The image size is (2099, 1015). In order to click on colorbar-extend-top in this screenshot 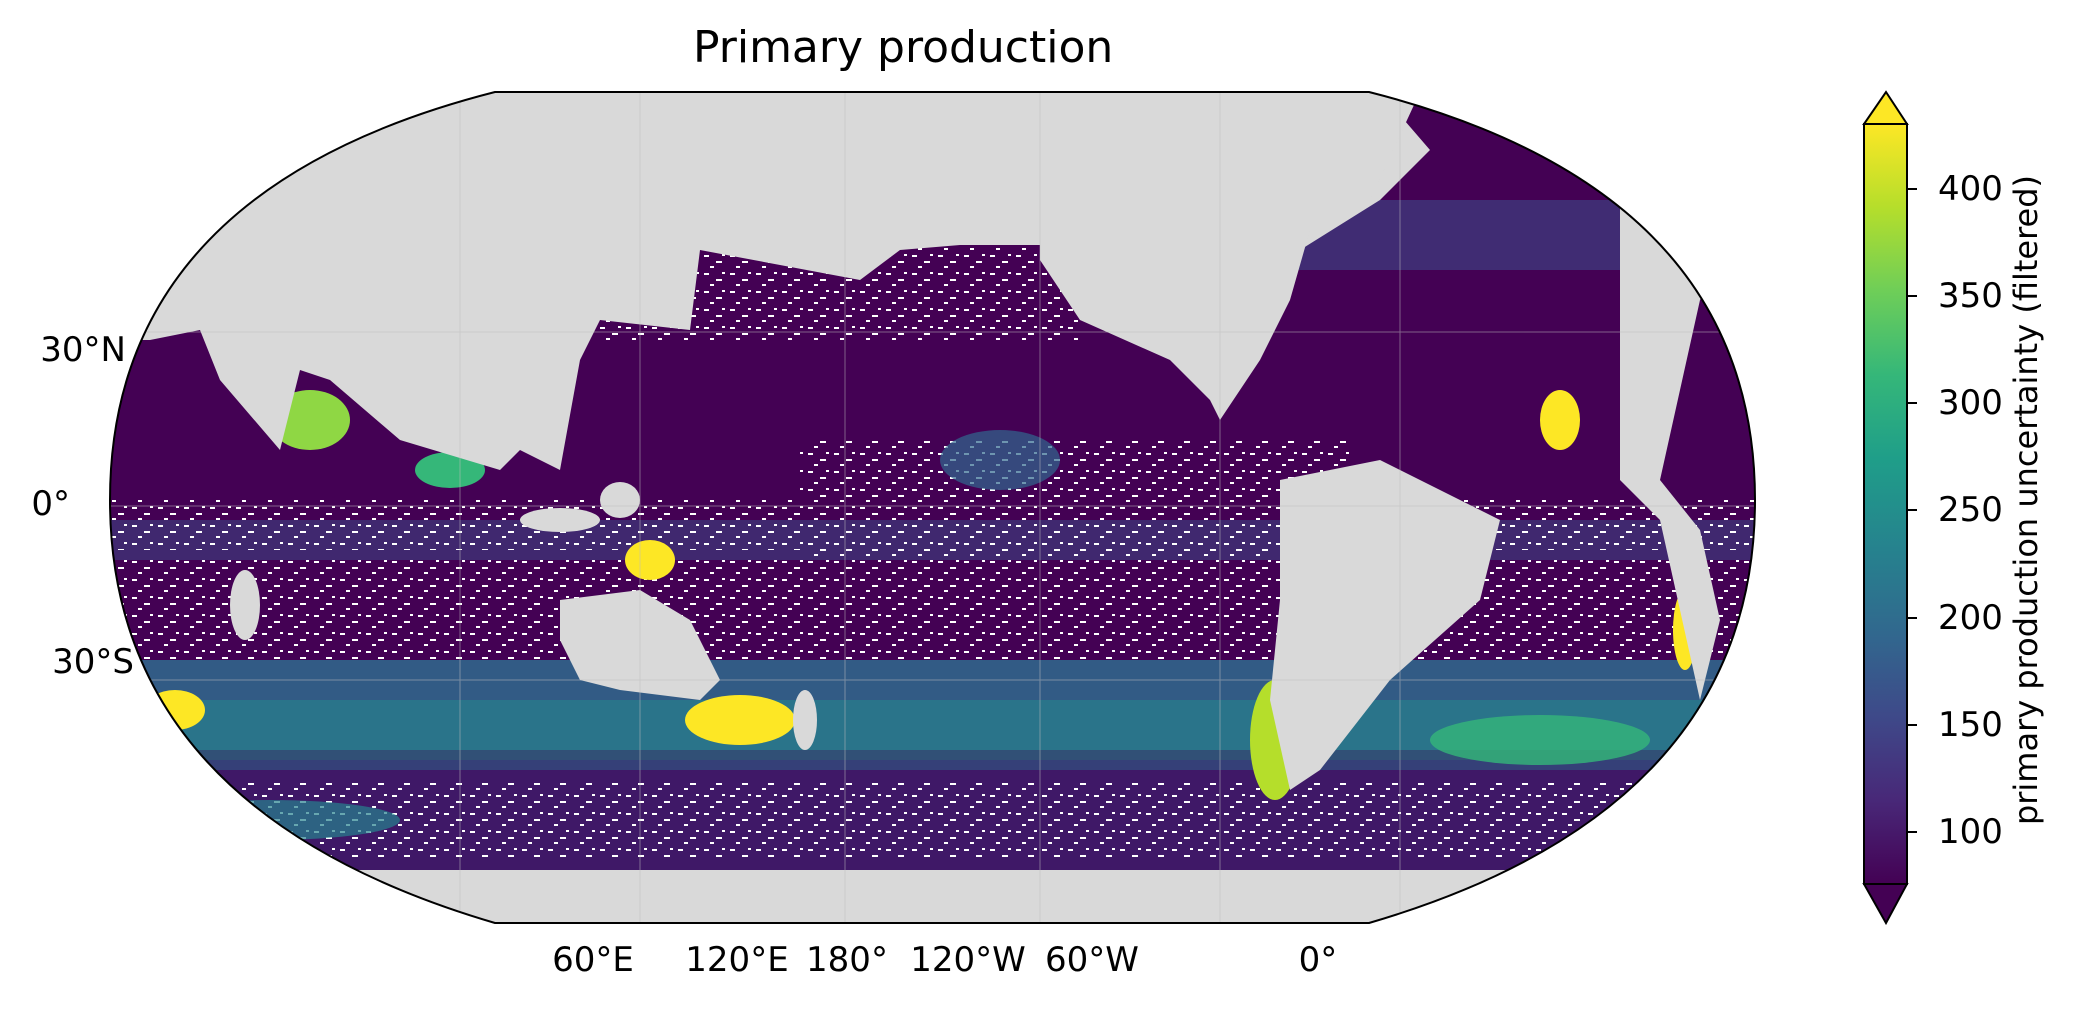, I will do `click(1885, 107)`.